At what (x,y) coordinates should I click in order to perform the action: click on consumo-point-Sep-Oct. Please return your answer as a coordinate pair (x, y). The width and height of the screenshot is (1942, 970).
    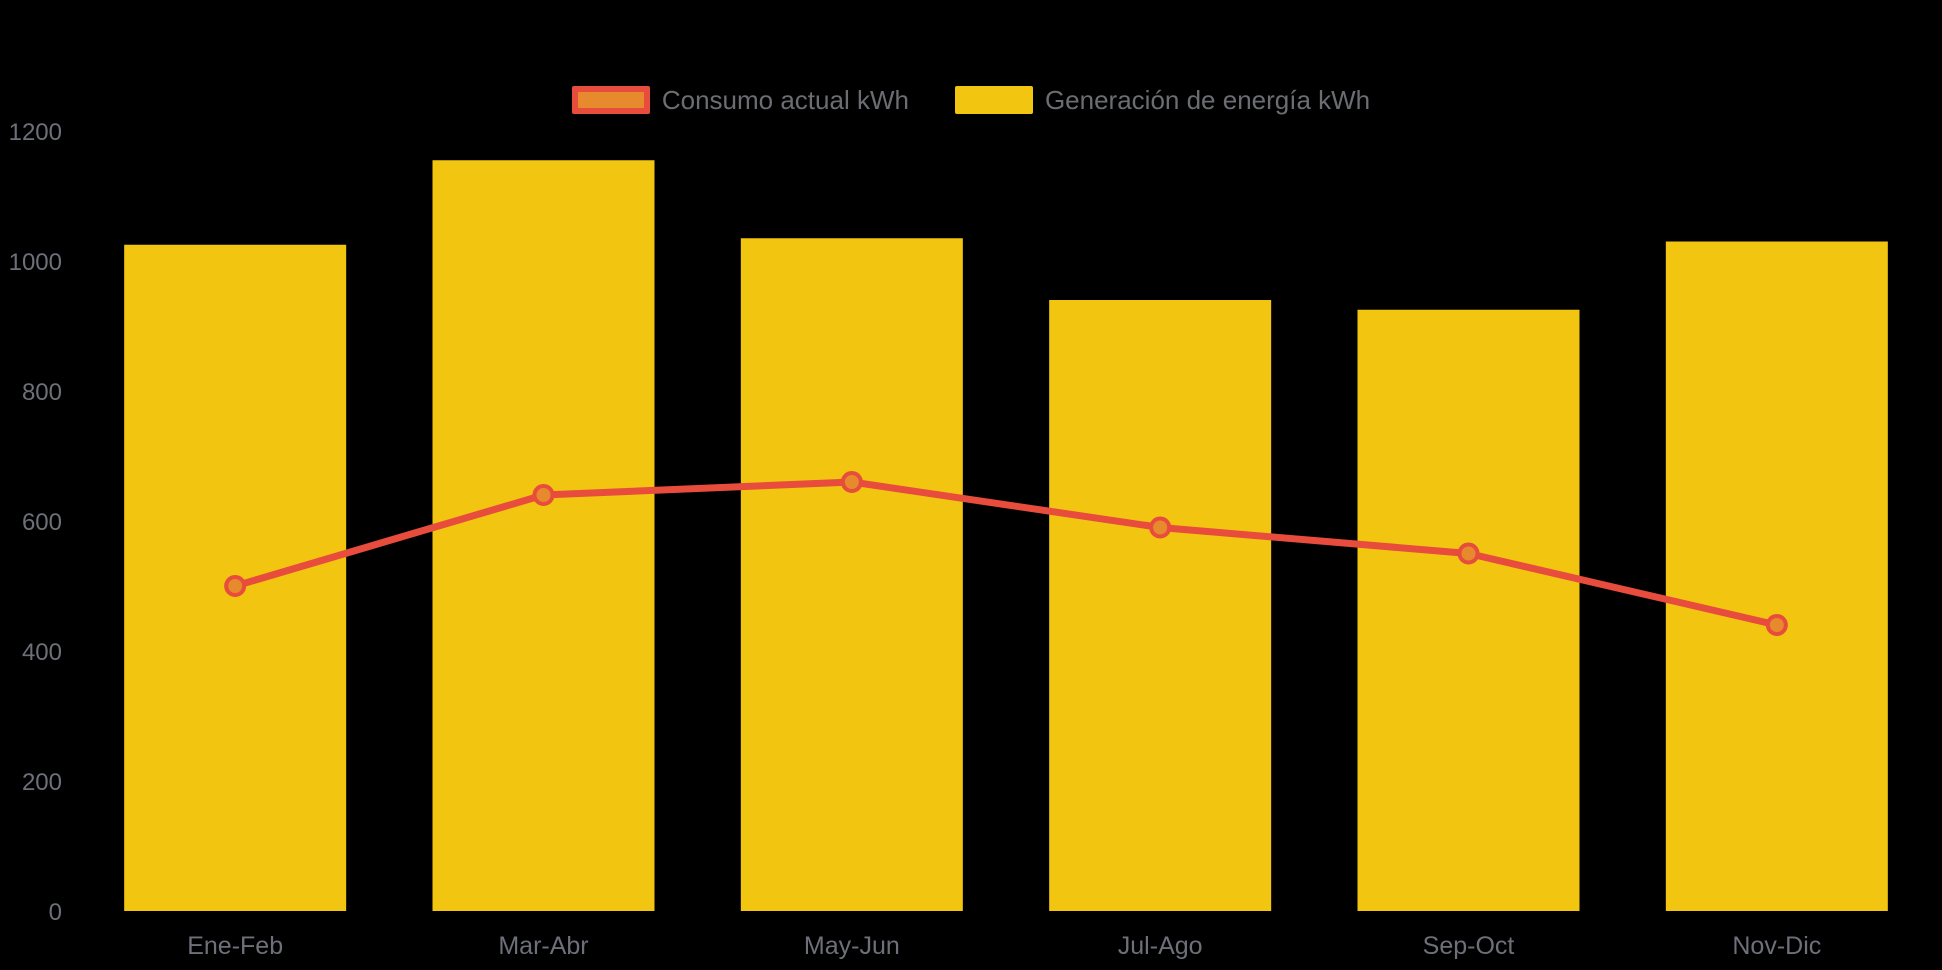
    Looking at the image, I should click on (1468, 553).